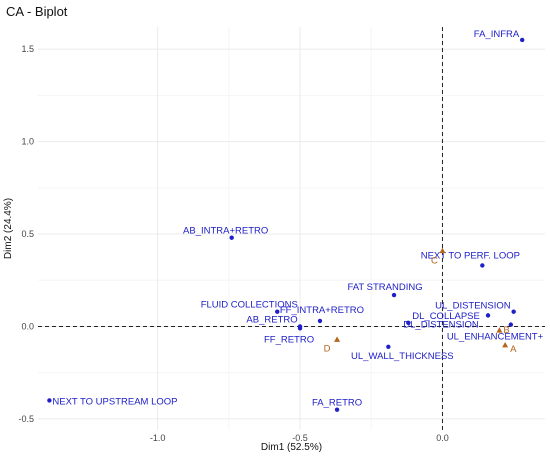 The height and width of the screenshot is (459, 550). What do you see at coordinates (271, 319) in the screenshot?
I see `column-point-label: AB_RETRO` at bounding box center [271, 319].